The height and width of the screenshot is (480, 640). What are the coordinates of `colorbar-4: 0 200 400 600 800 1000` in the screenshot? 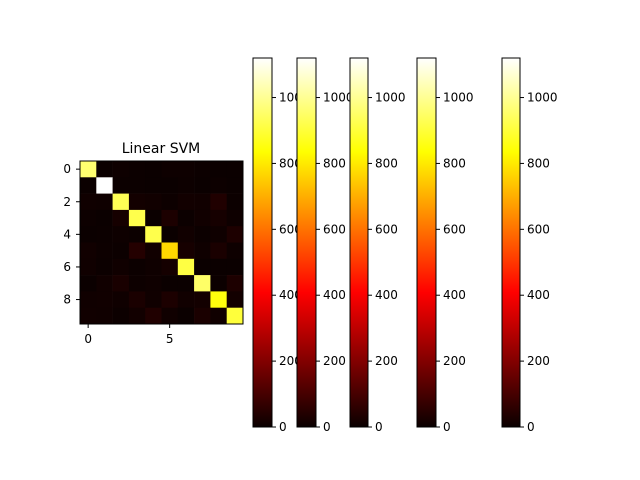 It's located at (445, 245).